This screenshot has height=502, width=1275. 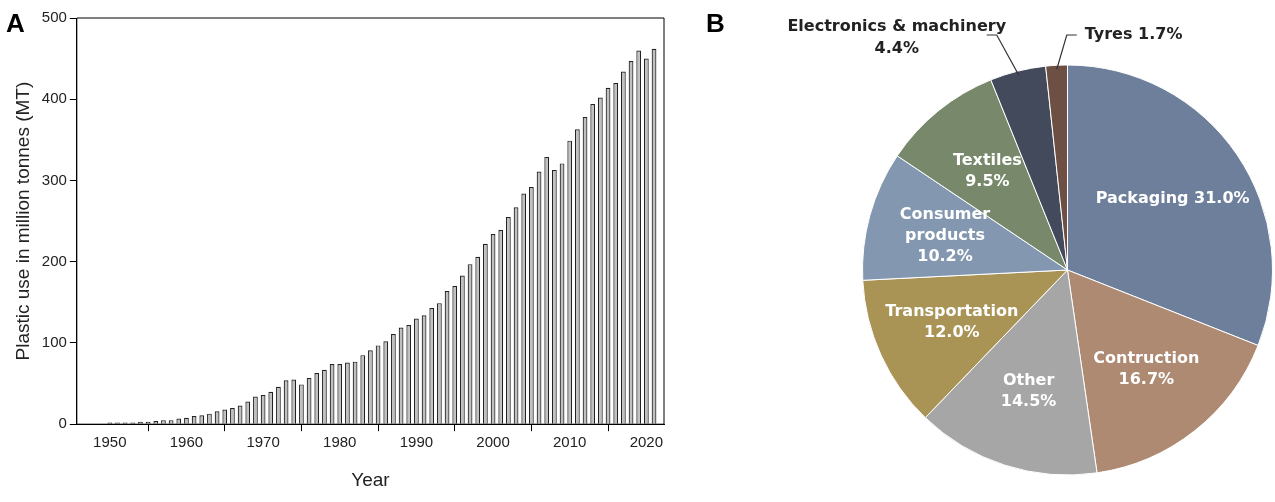 I want to click on data-label: 16.7%, so click(x=1146, y=379).